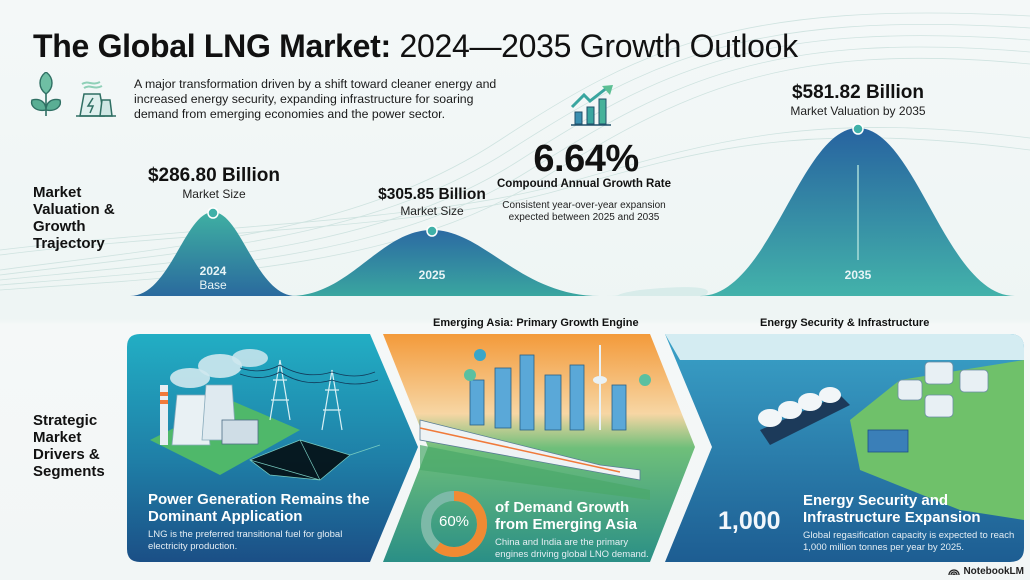  What do you see at coordinates (858, 100) in the screenshot?
I see `stat-2035: $581.82 Billion Market Valuation by 2035` at bounding box center [858, 100].